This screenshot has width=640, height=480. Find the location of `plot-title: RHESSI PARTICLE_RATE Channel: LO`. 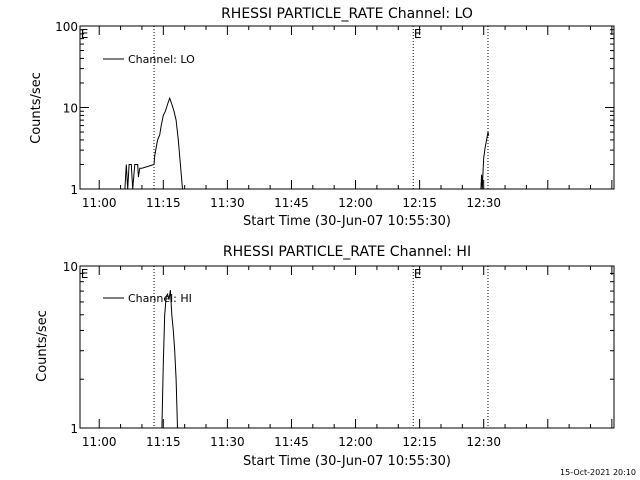

plot-title: RHESSI PARTICLE_RATE Channel: LO is located at coordinates (347, 14).